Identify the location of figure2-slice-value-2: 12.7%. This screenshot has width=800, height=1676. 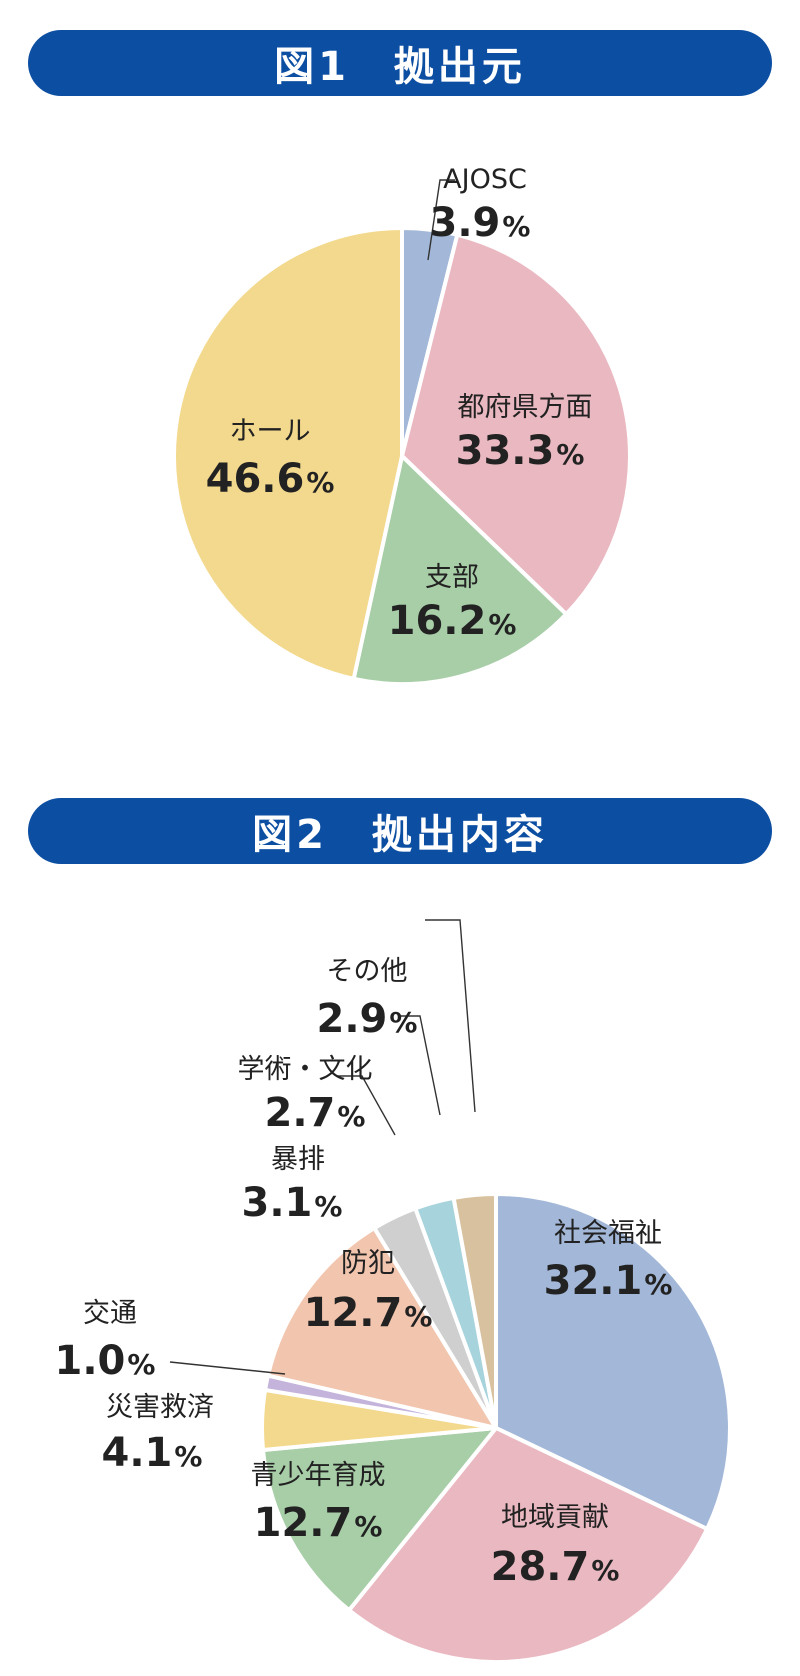
(318, 1523).